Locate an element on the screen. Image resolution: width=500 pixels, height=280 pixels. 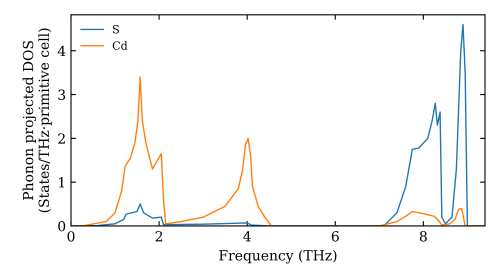
y-tick-label: 1 is located at coordinates (61, 182).